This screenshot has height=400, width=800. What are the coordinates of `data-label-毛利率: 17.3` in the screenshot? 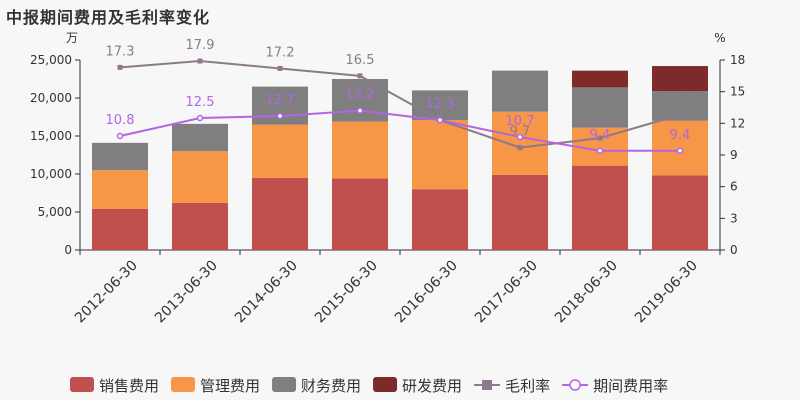 It's located at (120, 51).